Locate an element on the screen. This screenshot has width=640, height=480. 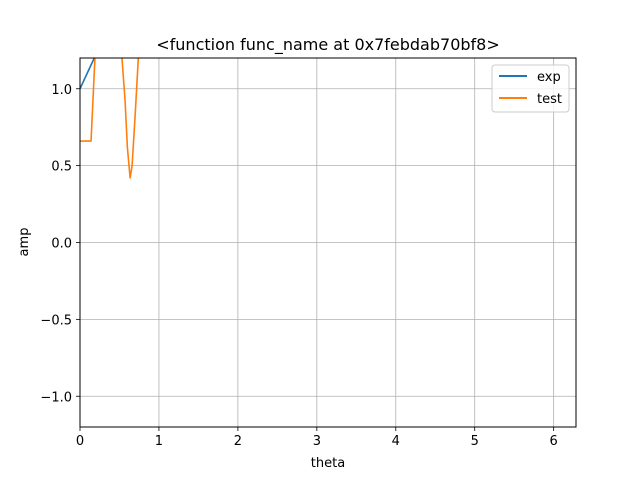
y-tick-label: 1.0 is located at coordinates (61, 90).